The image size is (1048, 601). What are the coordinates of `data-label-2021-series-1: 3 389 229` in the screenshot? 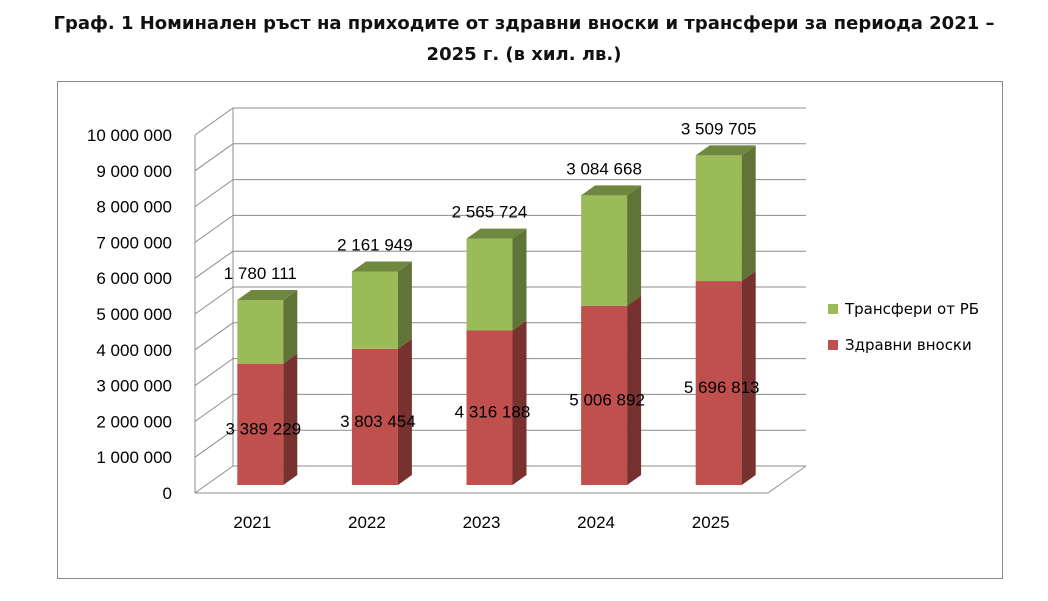 It's located at (263, 428).